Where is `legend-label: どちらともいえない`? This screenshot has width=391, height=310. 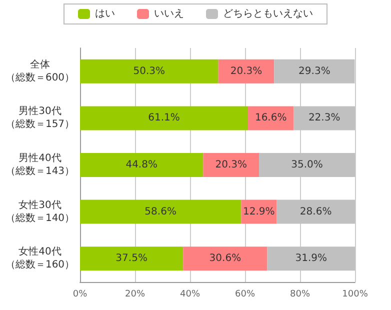
legend-label: どちらともいえない is located at coordinates (268, 14).